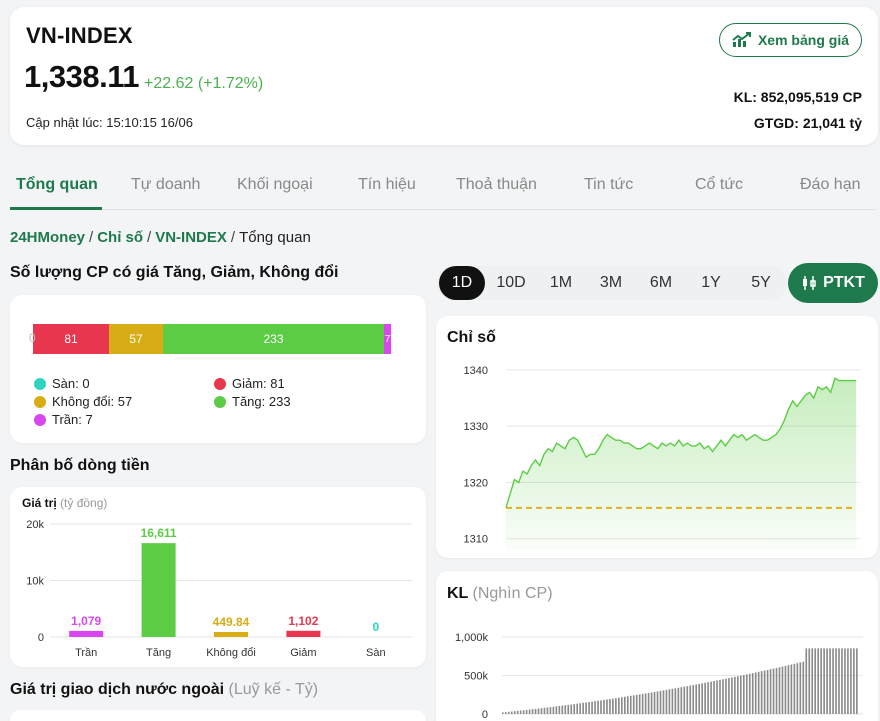  Describe the element at coordinates (71, 339) in the screenshot. I see `breadth-segment-down: 81` at that location.